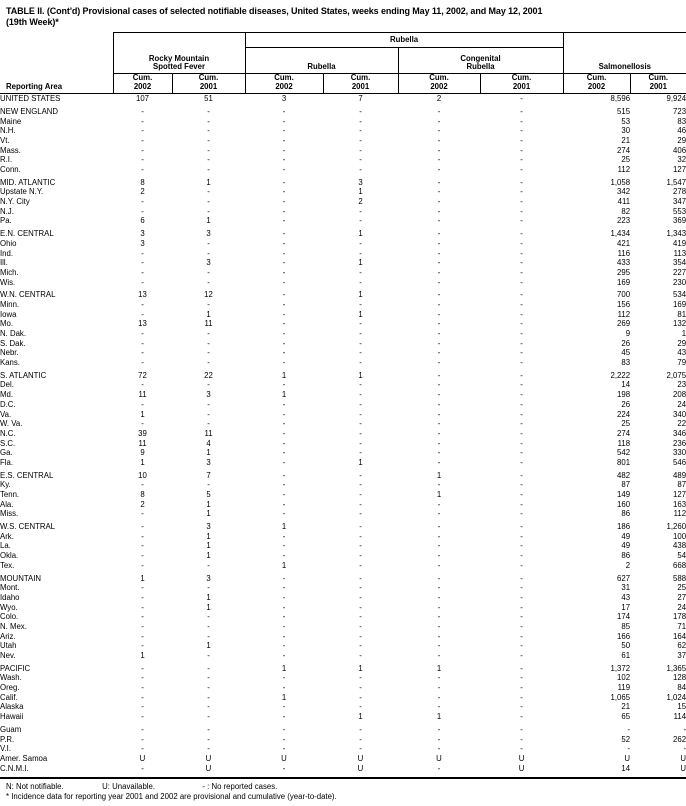 The image size is (686, 806). Describe the element at coordinates (8, 655) in the screenshot. I see `reporting-area-cell: Nev.` at that location.